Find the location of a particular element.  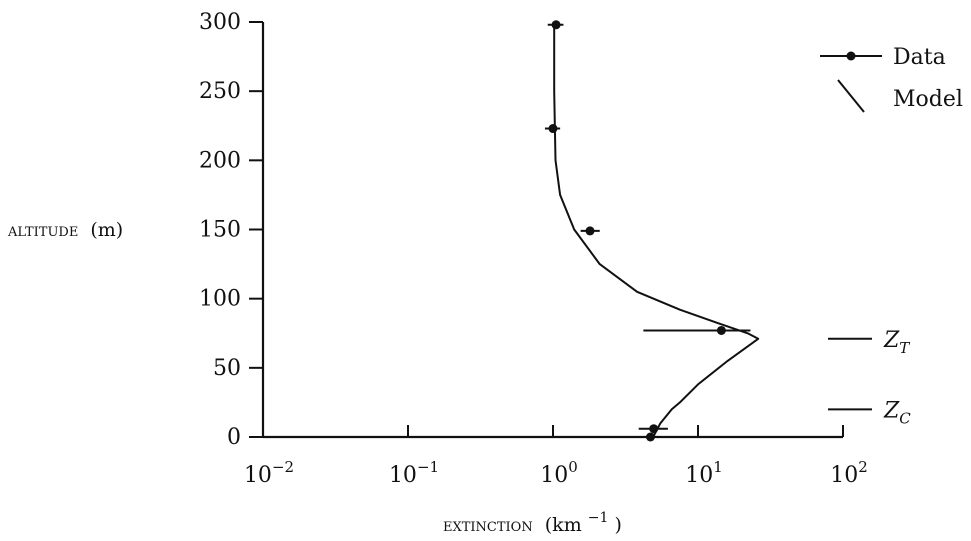

y-tick-label: 250 is located at coordinates (220, 91).